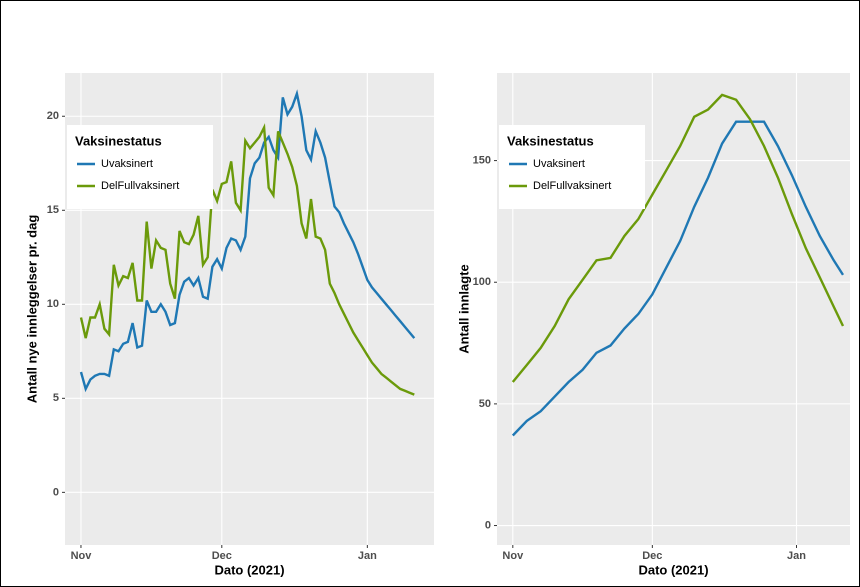 Image resolution: width=860 pixels, height=587 pixels. Describe the element at coordinates (56, 398) in the screenshot. I see `y-tick-label: 5` at that location.